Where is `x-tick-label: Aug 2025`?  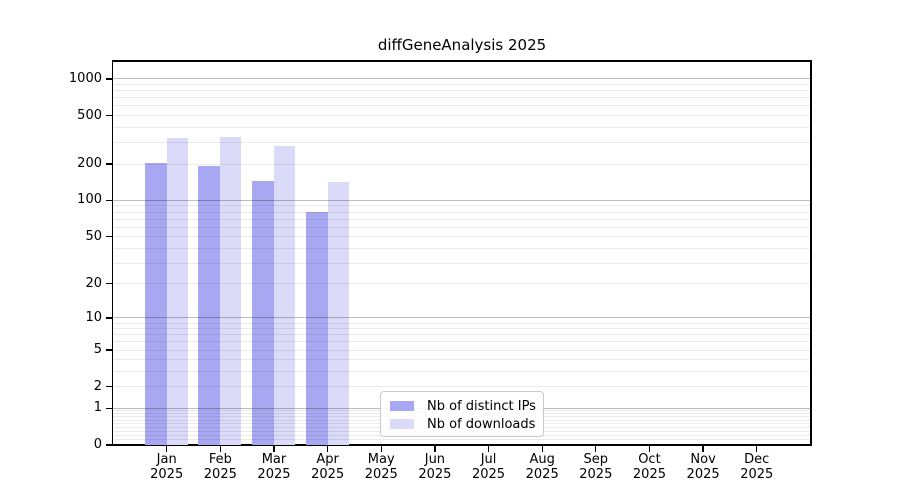
x-tick-label: Aug 2025 is located at coordinates (542, 467).